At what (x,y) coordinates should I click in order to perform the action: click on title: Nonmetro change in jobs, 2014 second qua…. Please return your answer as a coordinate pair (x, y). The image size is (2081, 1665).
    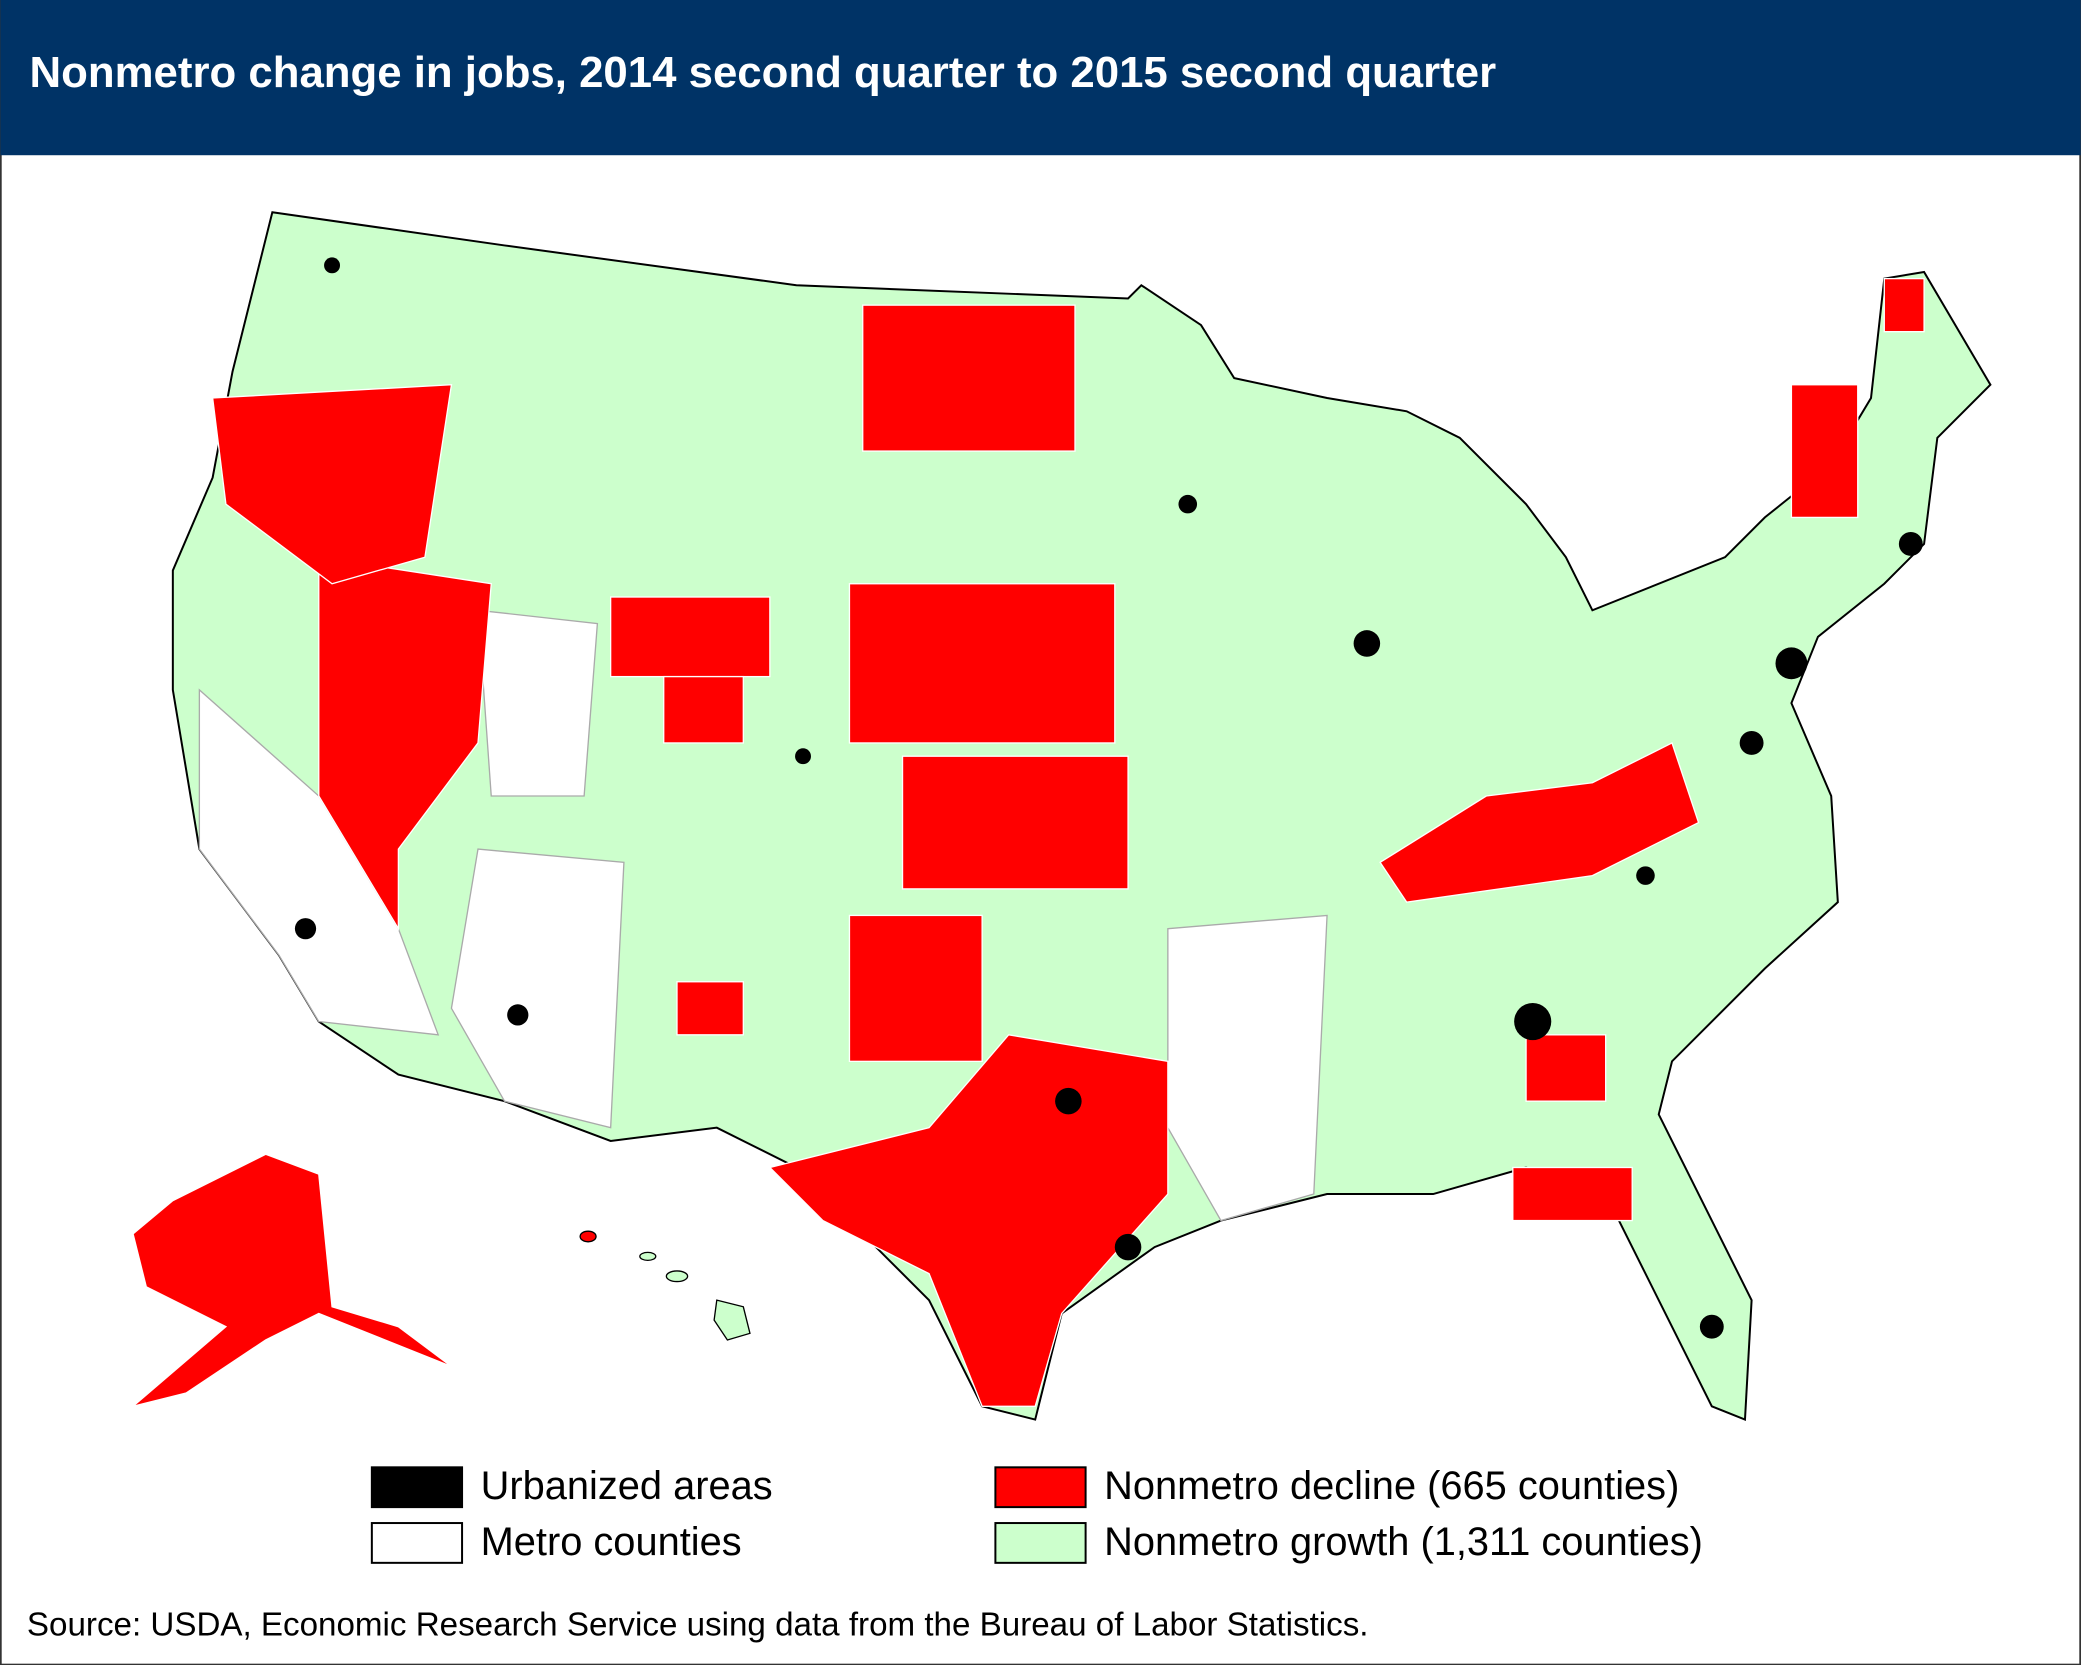
    Looking at the image, I should click on (763, 72).